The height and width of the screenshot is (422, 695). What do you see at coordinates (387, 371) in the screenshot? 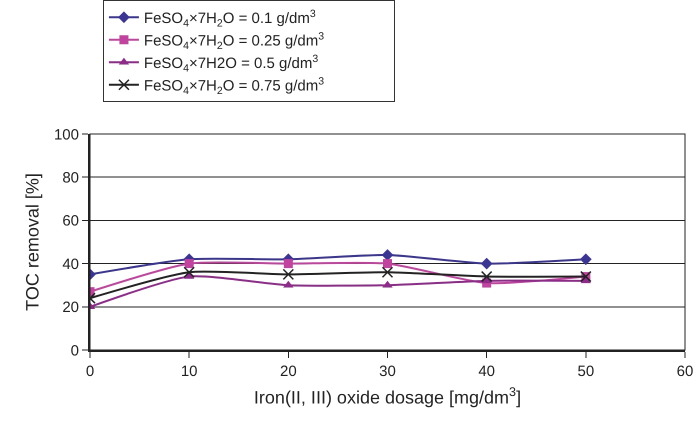
I see `x-tick-label: 30` at bounding box center [387, 371].